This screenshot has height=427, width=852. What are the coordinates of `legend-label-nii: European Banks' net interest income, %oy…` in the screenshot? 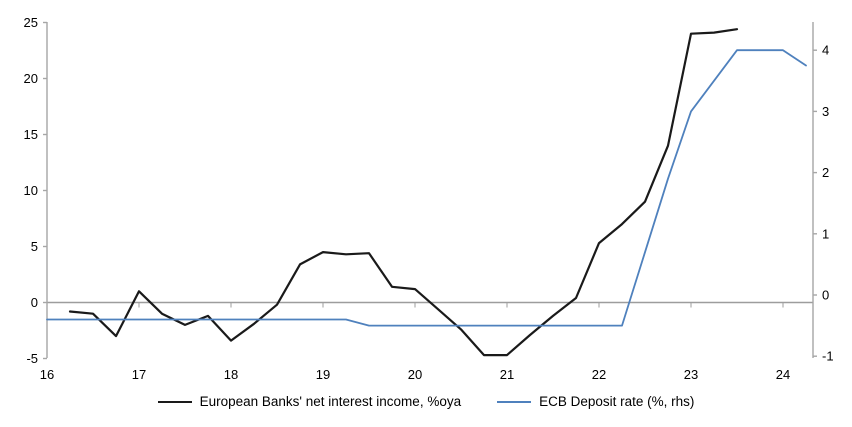 It's located at (330, 401).